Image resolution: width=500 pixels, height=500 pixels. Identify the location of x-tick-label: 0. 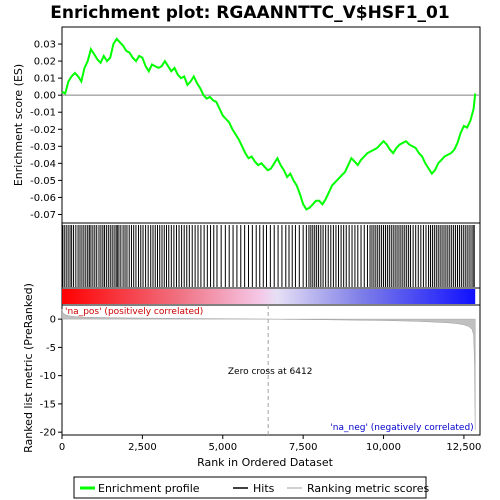
(62, 447).